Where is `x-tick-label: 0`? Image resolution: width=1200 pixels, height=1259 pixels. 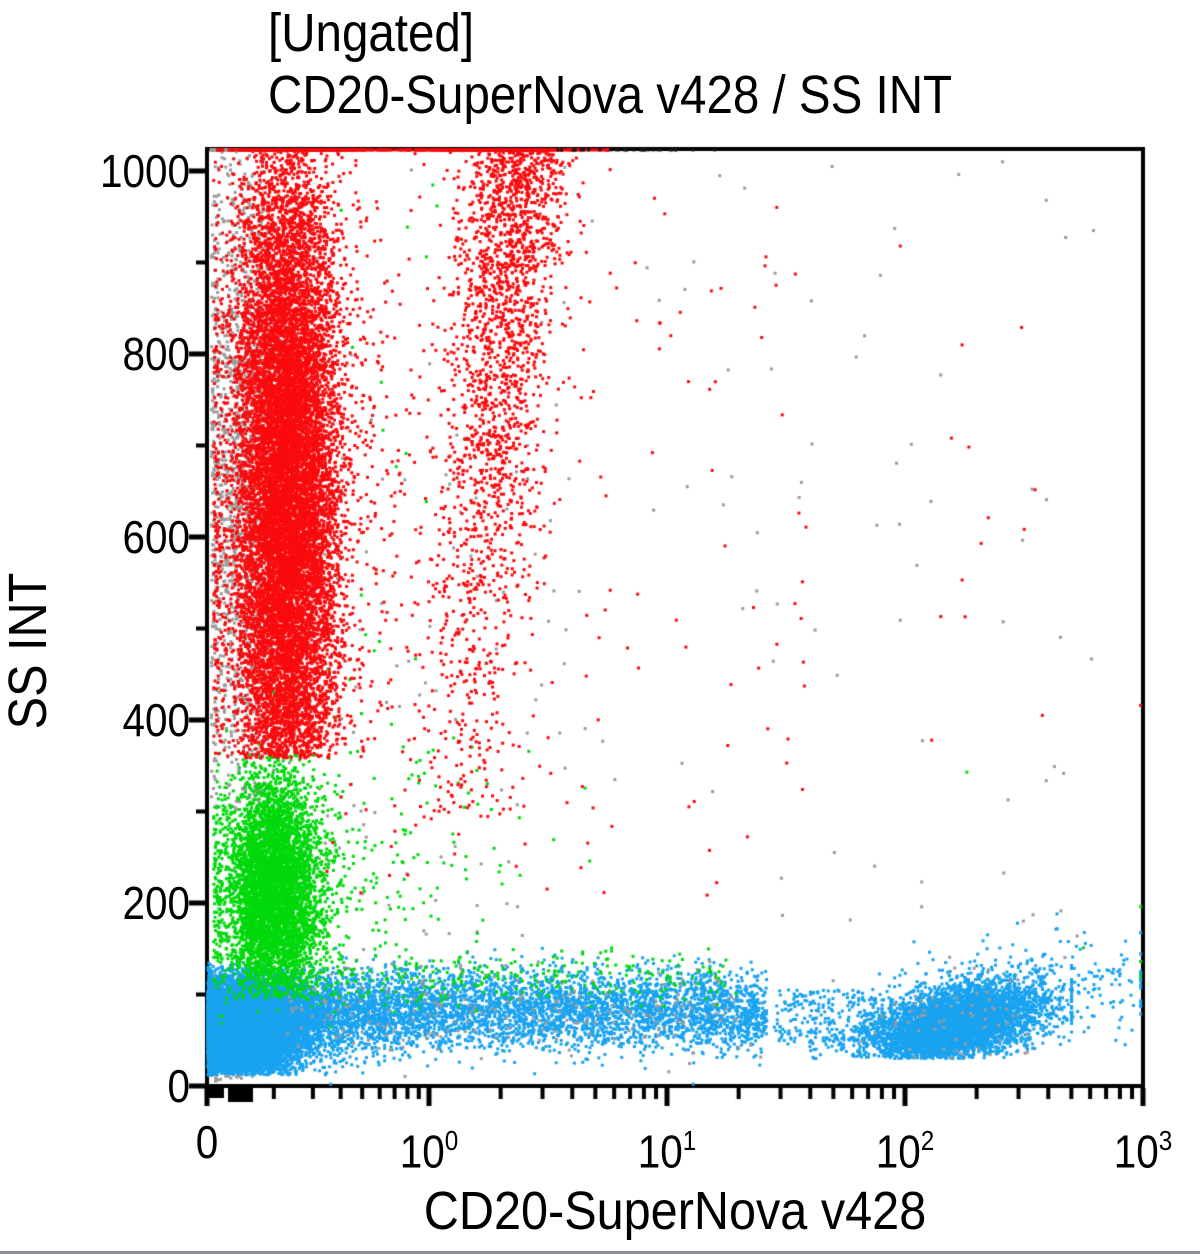 x-tick-label: 0 is located at coordinates (207, 1142).